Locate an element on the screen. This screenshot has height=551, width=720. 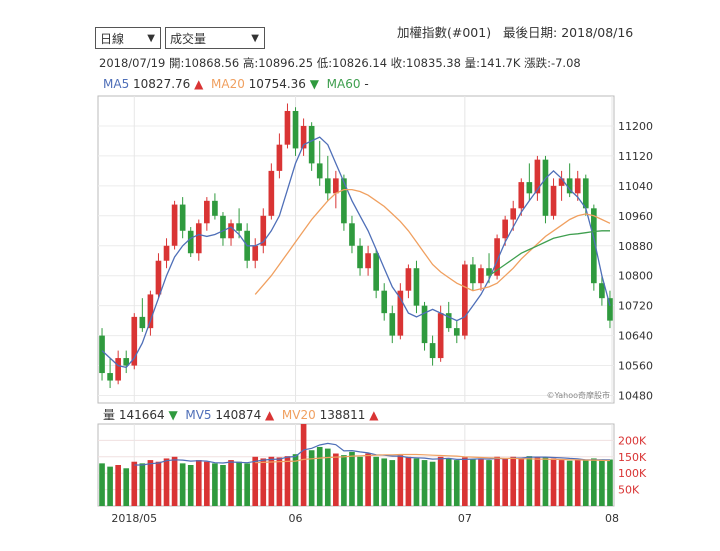
index-name: 加權指數(#001) is located at coordinates (444, 32).